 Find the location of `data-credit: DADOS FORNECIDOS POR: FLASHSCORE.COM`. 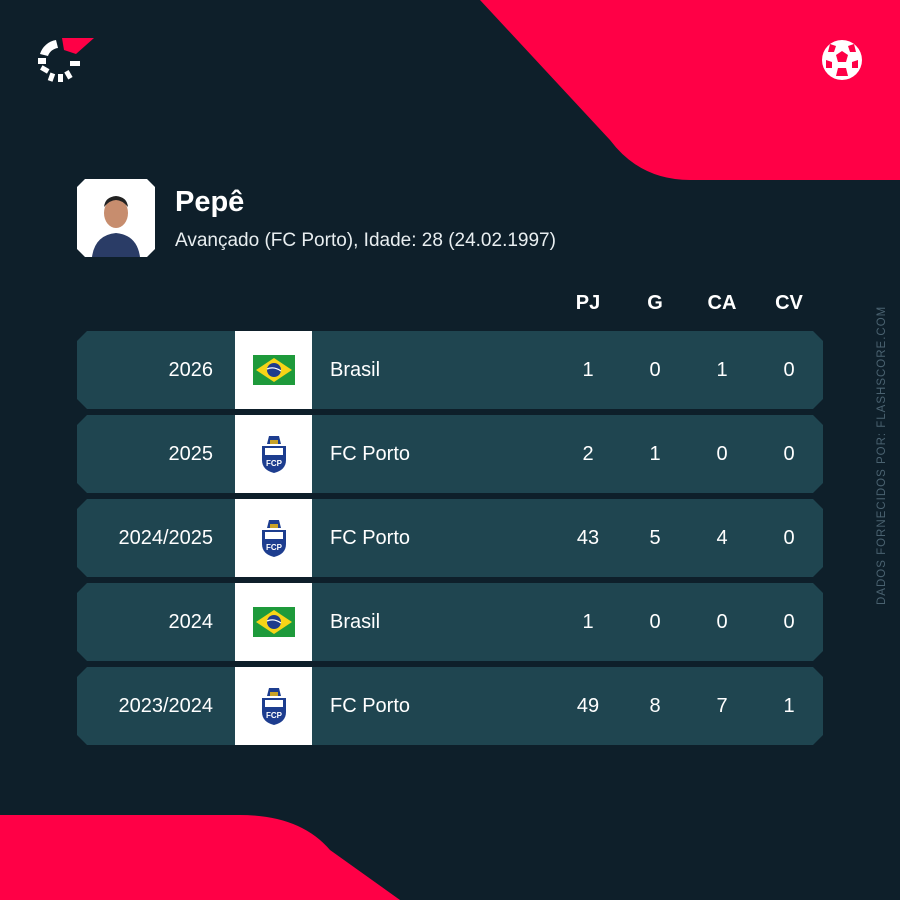

data-credit: DADOS FORNECIDOS POR: FLASHSCORE.COM is located at coordinates (882, 455).